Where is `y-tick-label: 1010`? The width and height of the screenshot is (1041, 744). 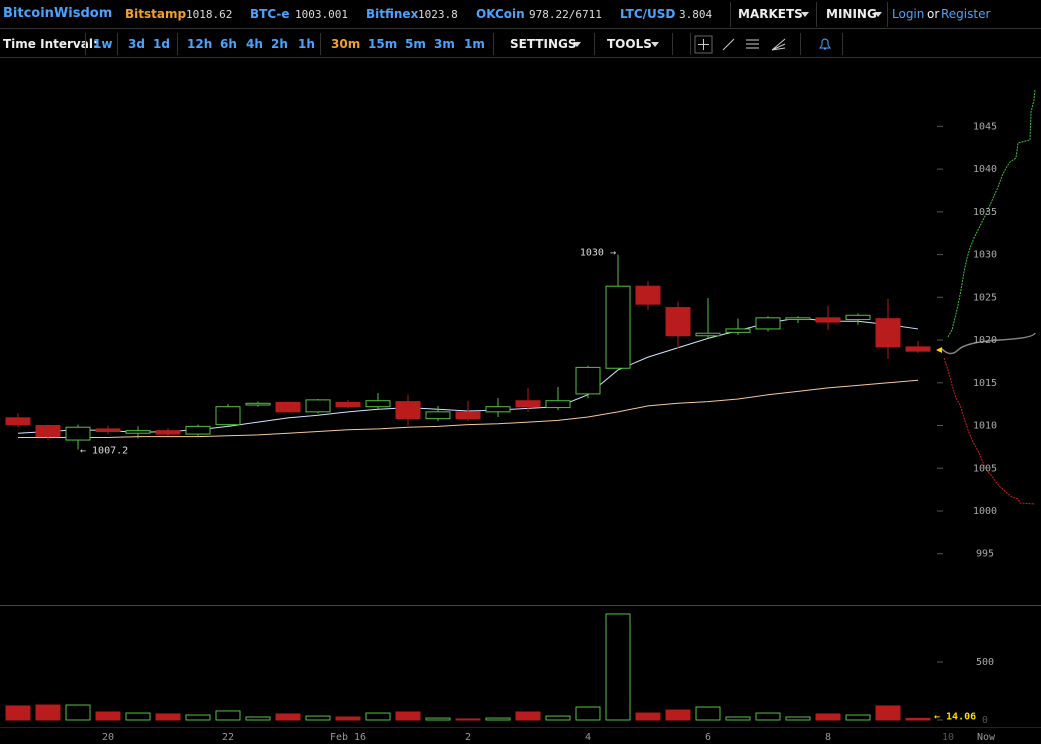
y-tick-label: 1010 is located at coordinates (985, 426).